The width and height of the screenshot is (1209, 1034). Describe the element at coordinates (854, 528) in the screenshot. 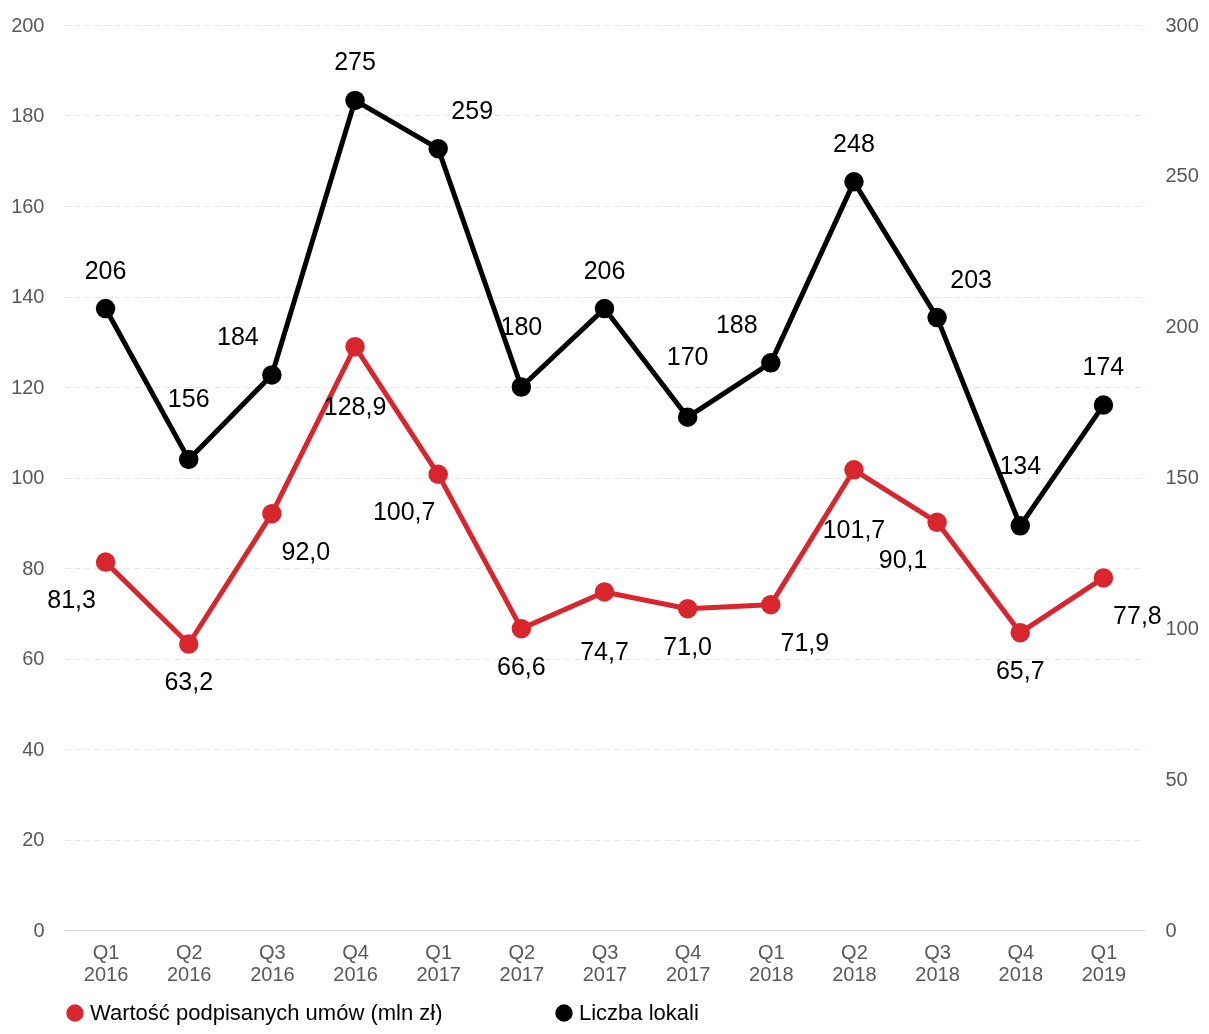

I see `data-label: 101,7` at that location.